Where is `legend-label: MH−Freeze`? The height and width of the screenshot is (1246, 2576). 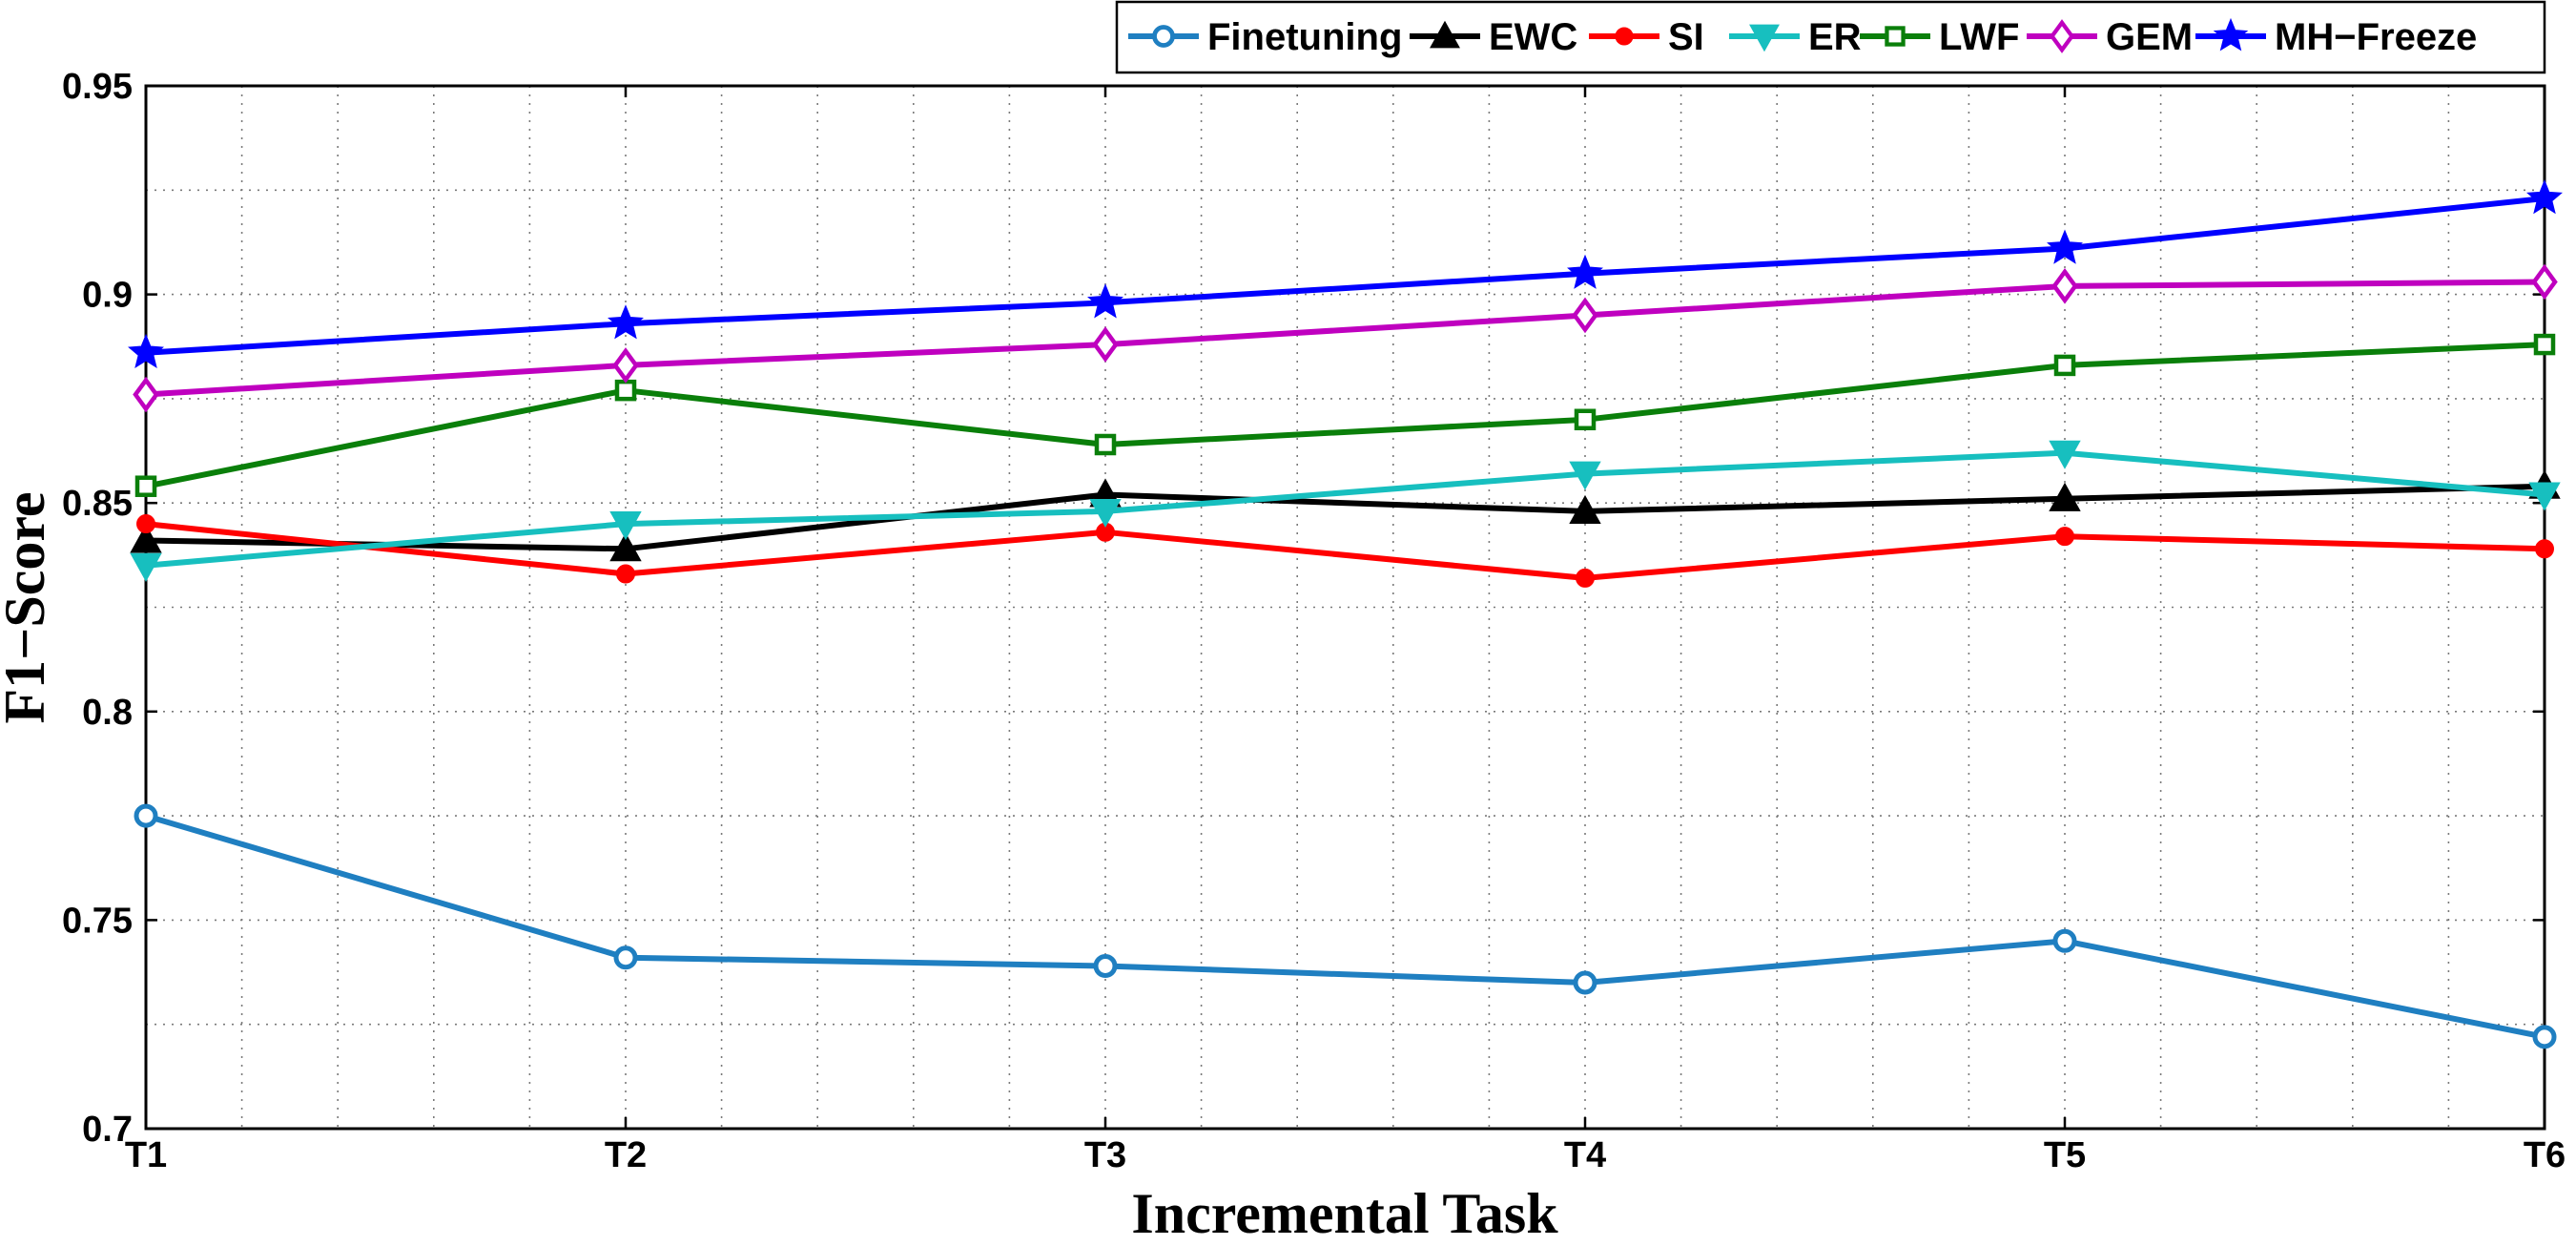
legend-label: MH−Freeze is located at coordinates (2376, 37).